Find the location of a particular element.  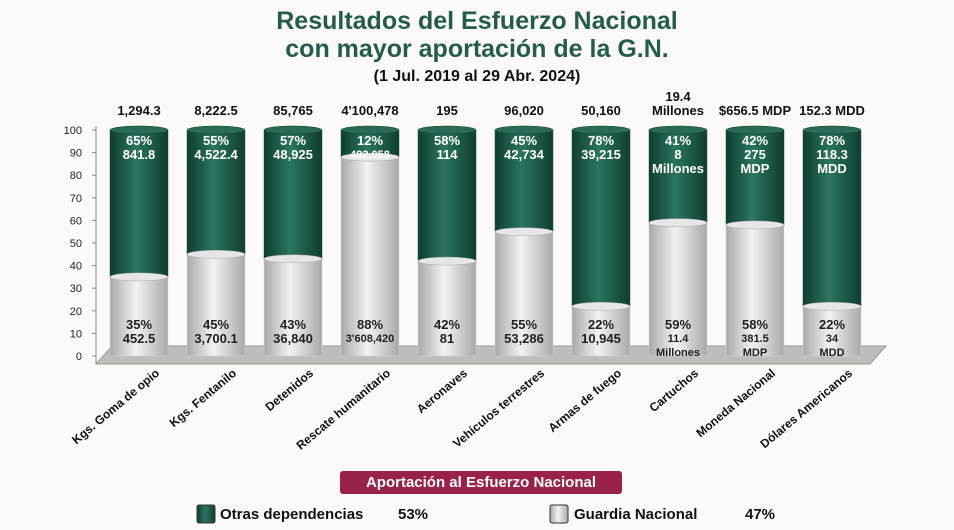

y-tick-label: 20 is located at coordinates (76, 312).